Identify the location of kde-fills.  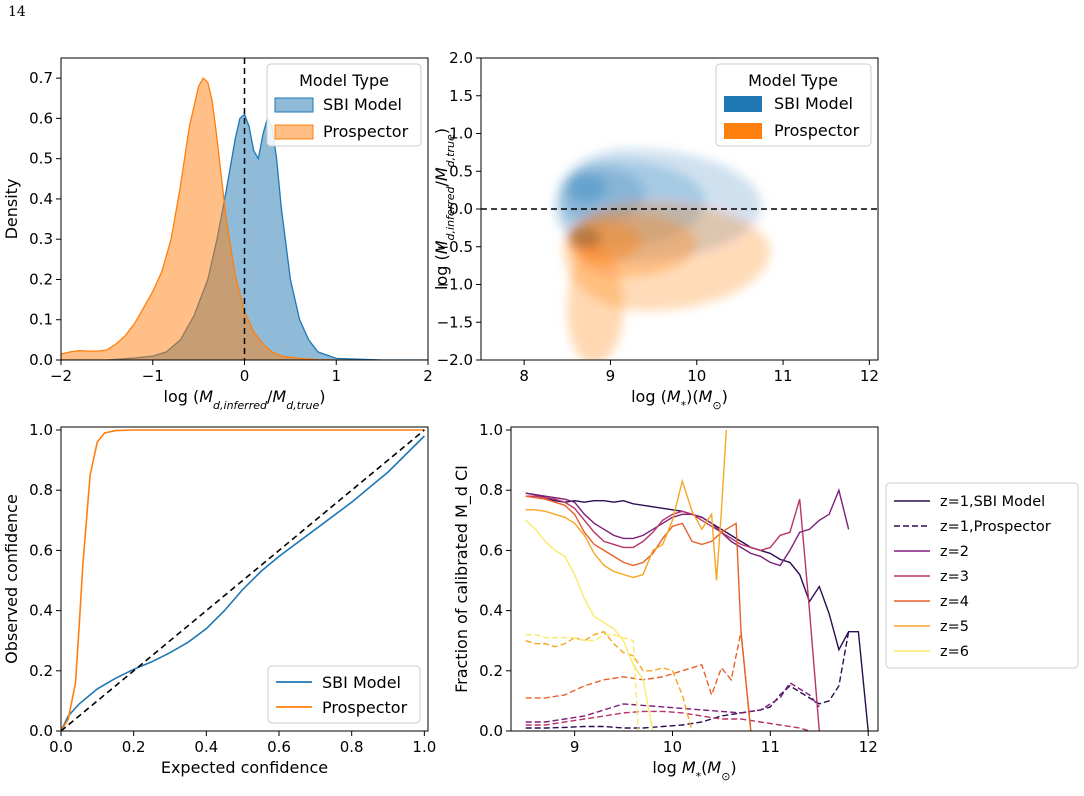
(662, 254).